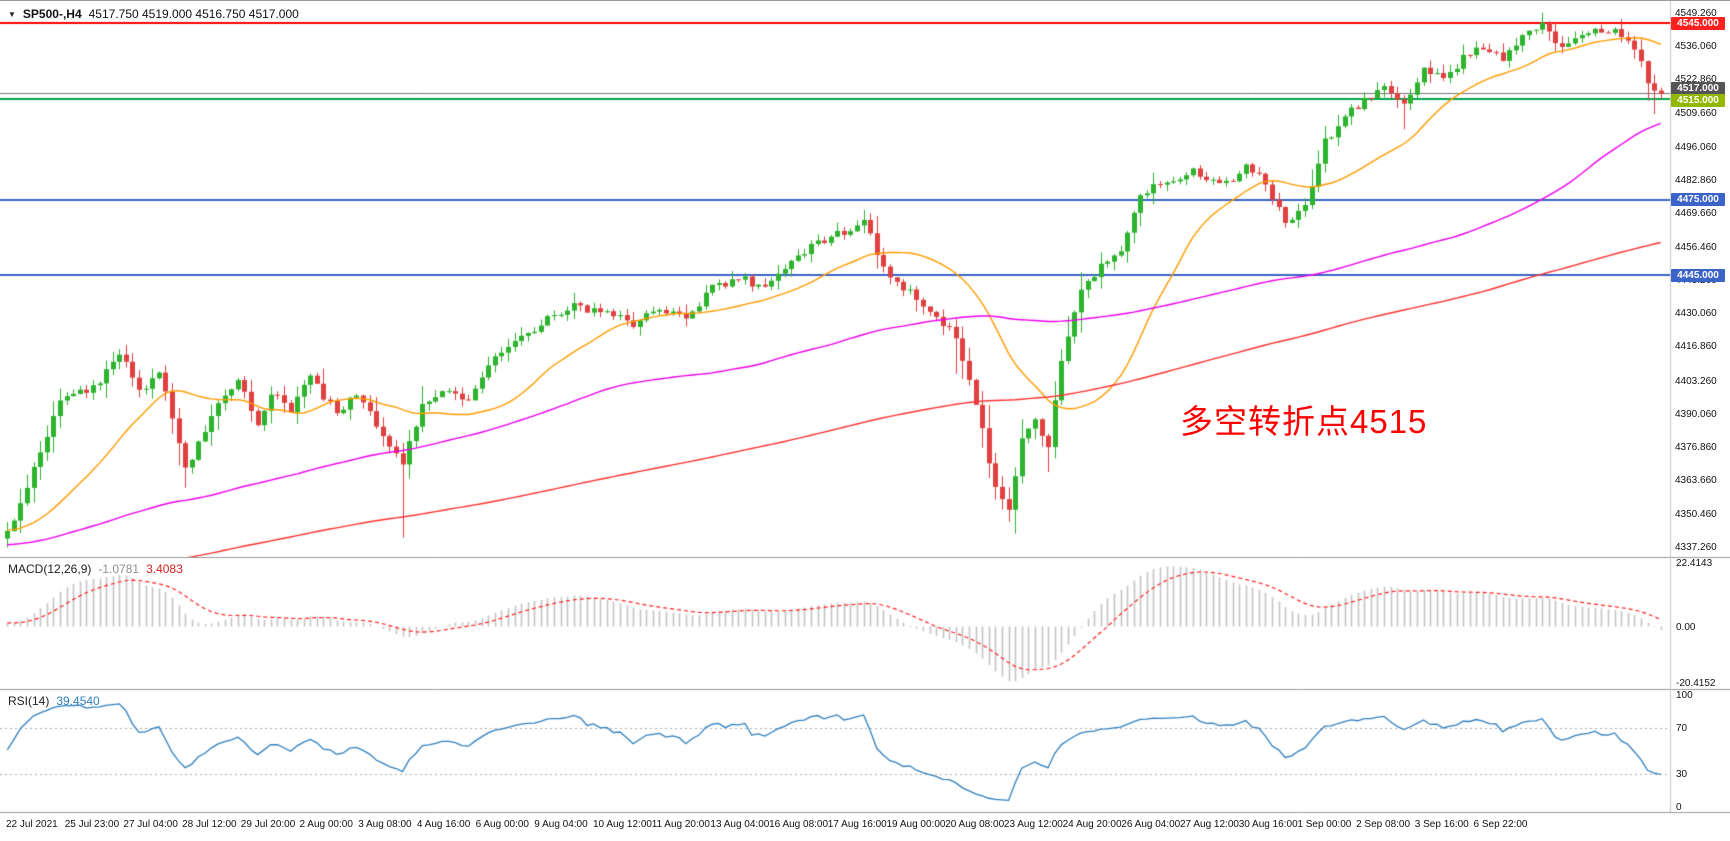 The height and width of the screenshot is (841, 1730). I want to click on ohlc-values: 4517.750 4519.000 4516.750 4517.000, so click(193, 14).